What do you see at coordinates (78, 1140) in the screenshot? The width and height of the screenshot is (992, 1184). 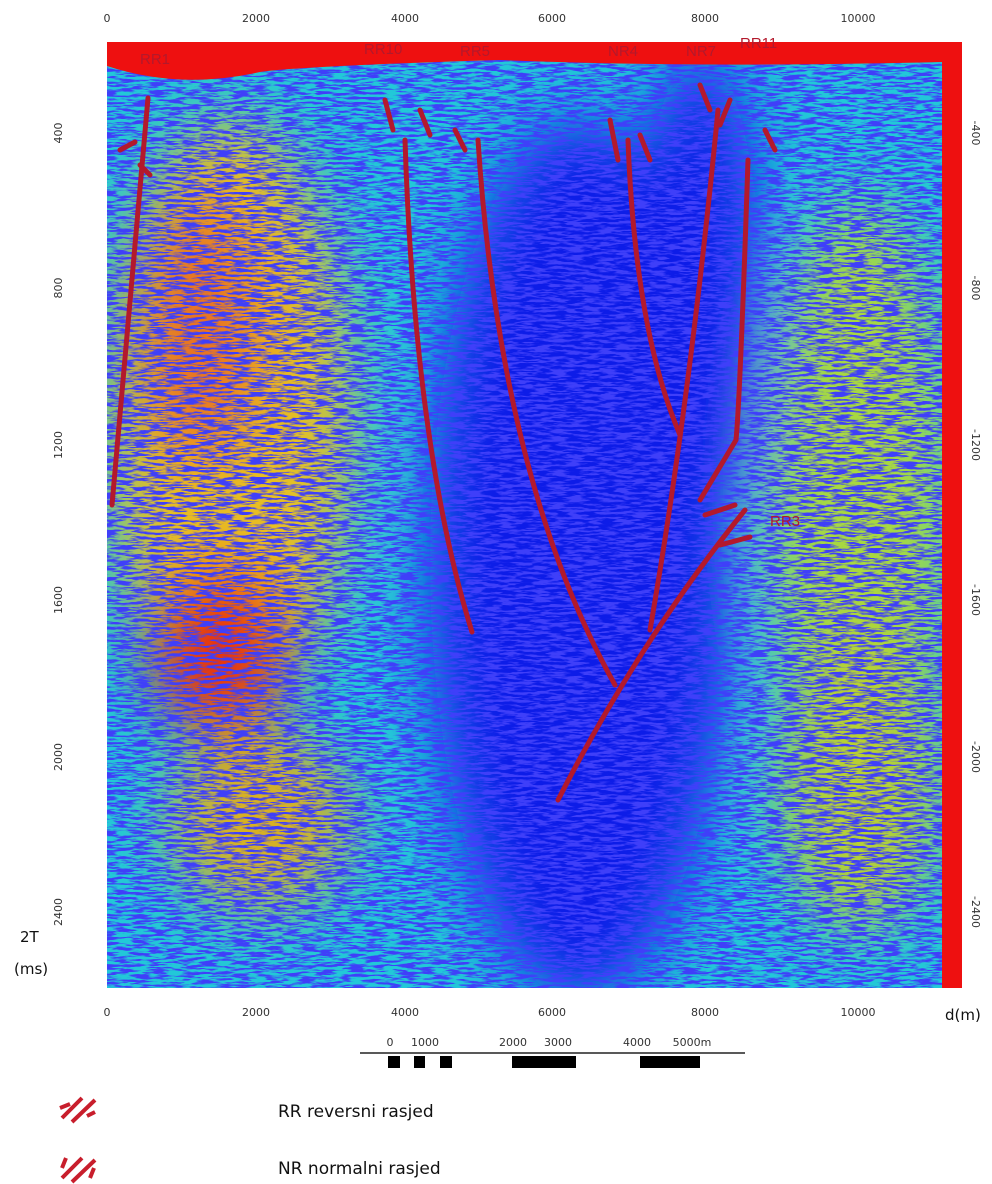 I see `legend-icons` at bounding box center [78, 1140].